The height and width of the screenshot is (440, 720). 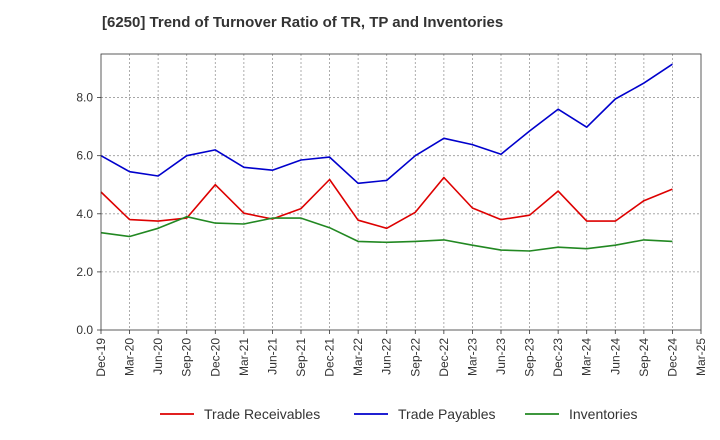 I want to click on x-tick-label: Sep-21, so click(x=301, y=357).